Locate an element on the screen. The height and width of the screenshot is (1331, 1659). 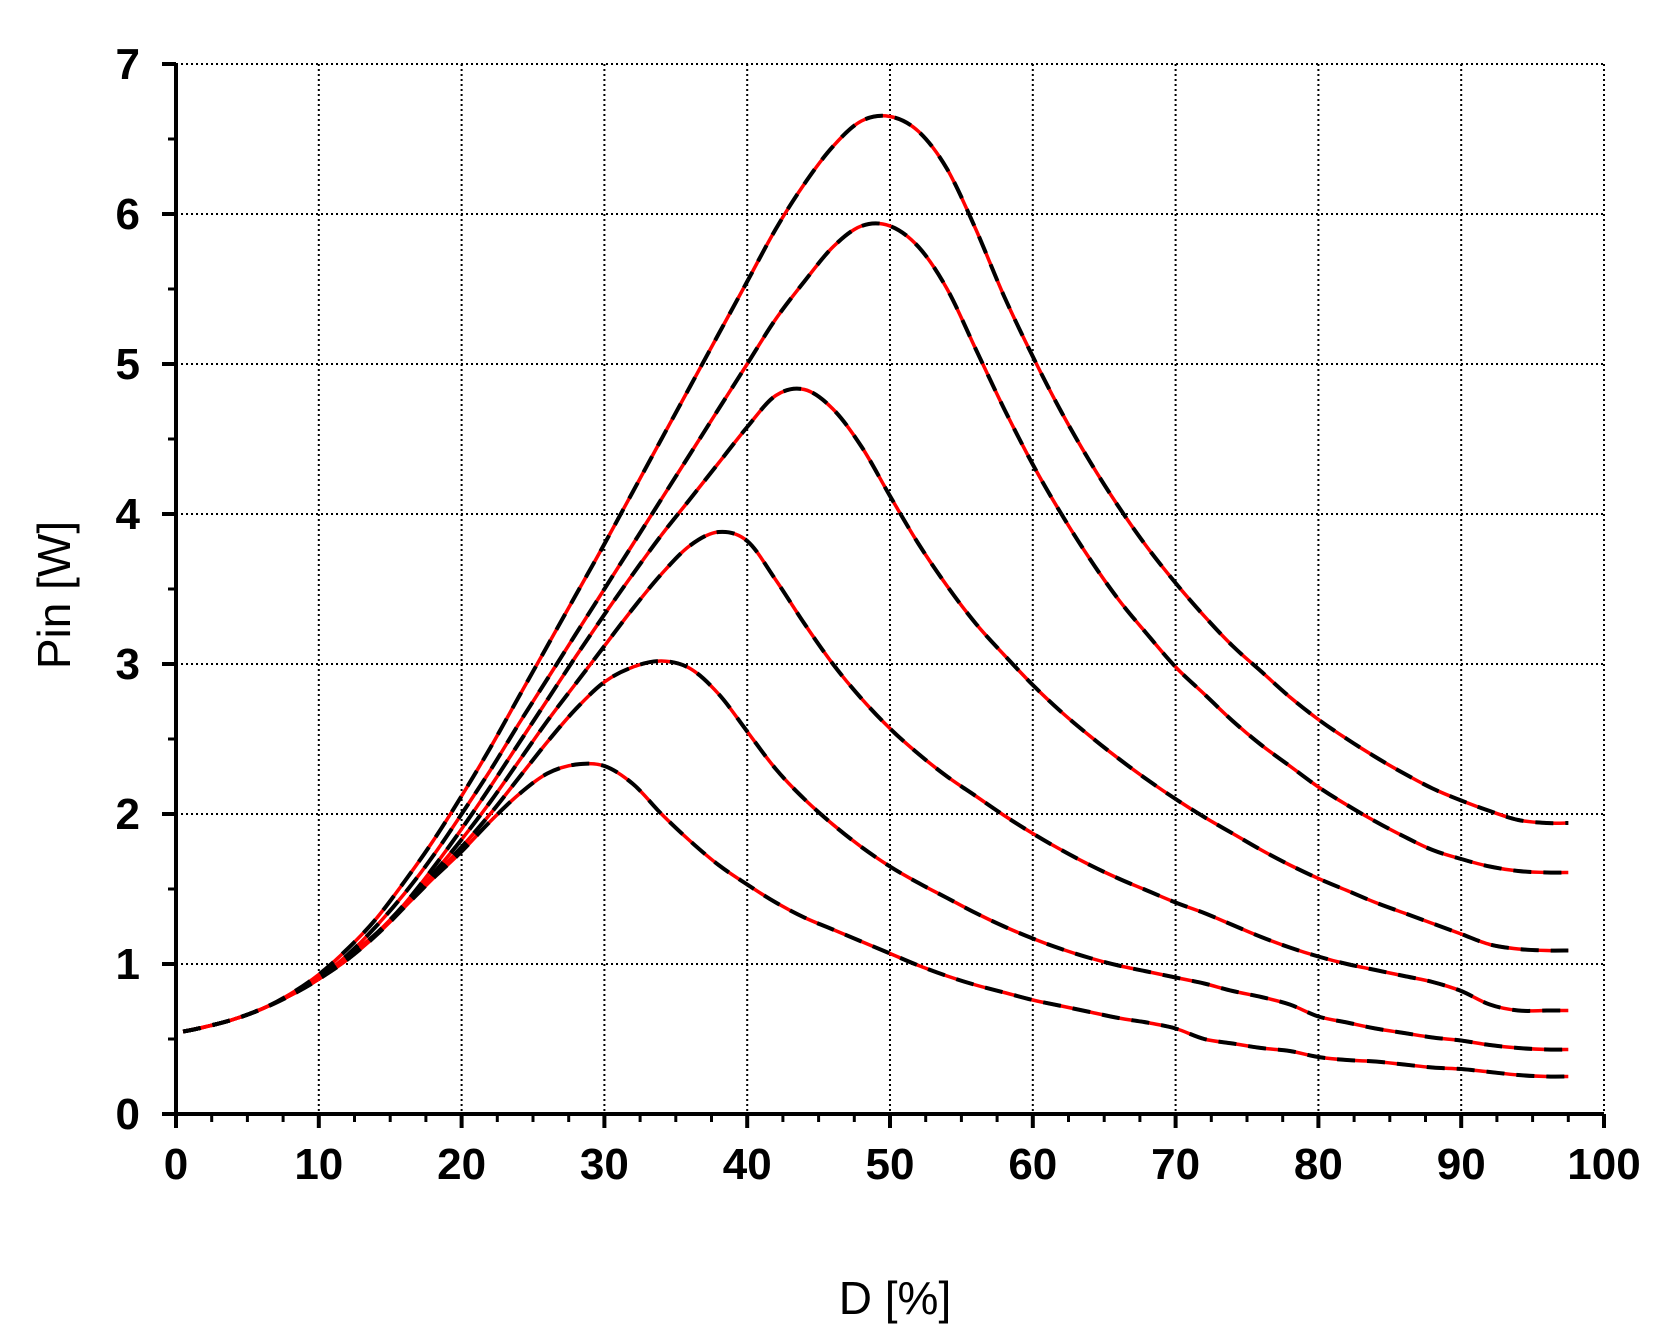
x-axis-title: D [%] is located at coordinates (895, 1298).